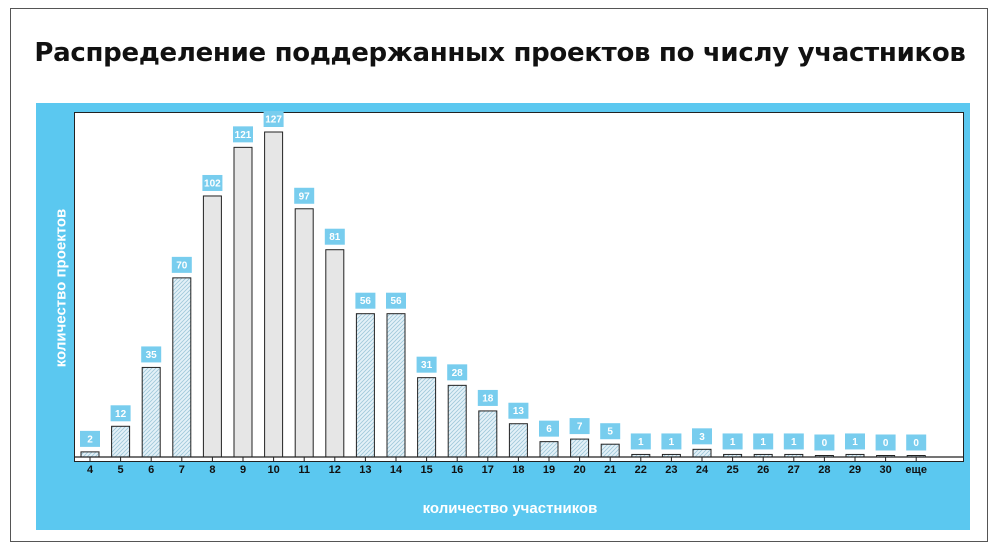 Image resolution: width=1000 pixels, height=552 pixels. What do you see at coordinates (488, 470) in the screenshot?
I see `x-tick-label: 17` at bounding box center [488, 470].